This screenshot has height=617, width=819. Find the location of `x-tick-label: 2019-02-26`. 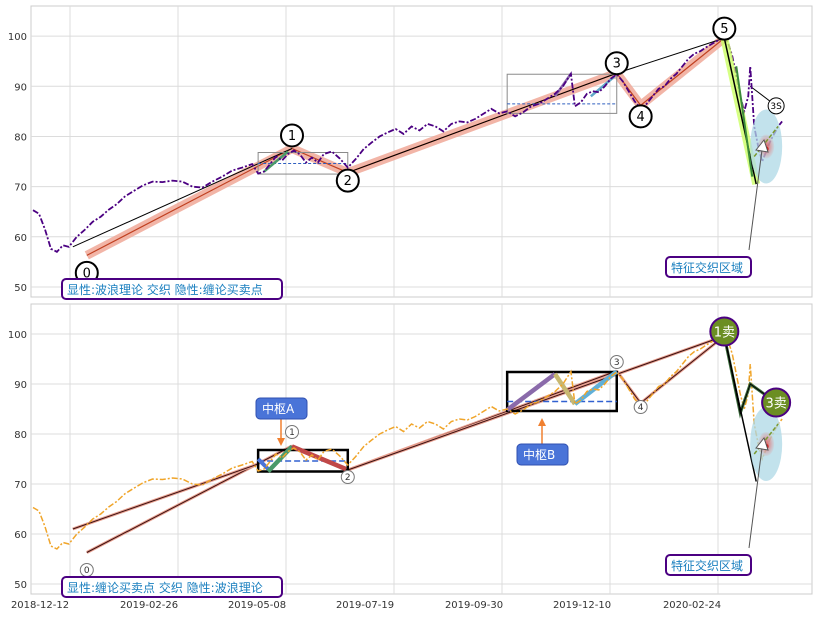

x-tick-label: 2019-02-26 is located at coordinates (149, 605).